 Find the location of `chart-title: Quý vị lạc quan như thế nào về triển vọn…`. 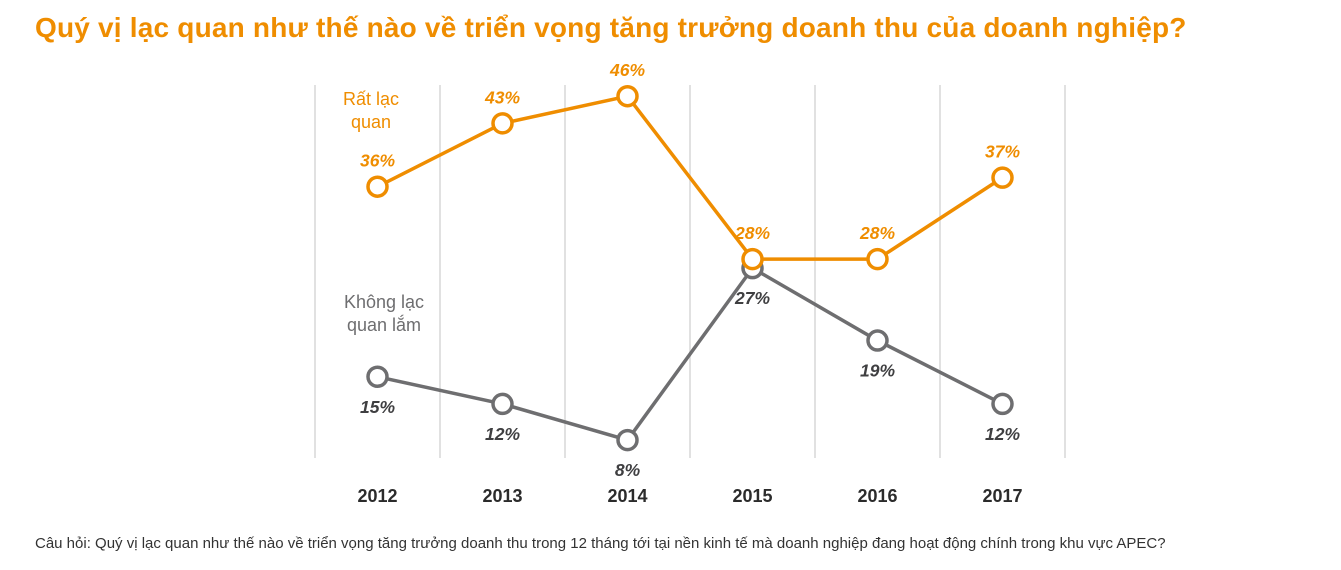

chart-title: Quý vị lạc quan như thế nào về triển vọn… is located at coordinates (611, 27).